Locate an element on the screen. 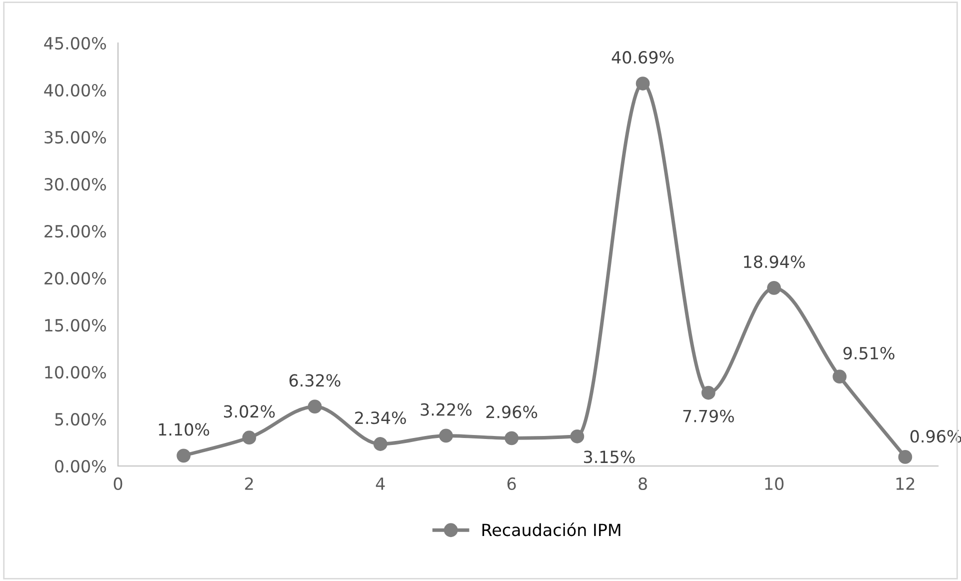 This screenshot has width=961, height=581. y-tick-label: 15.00% is located at coordinates (75, 325).